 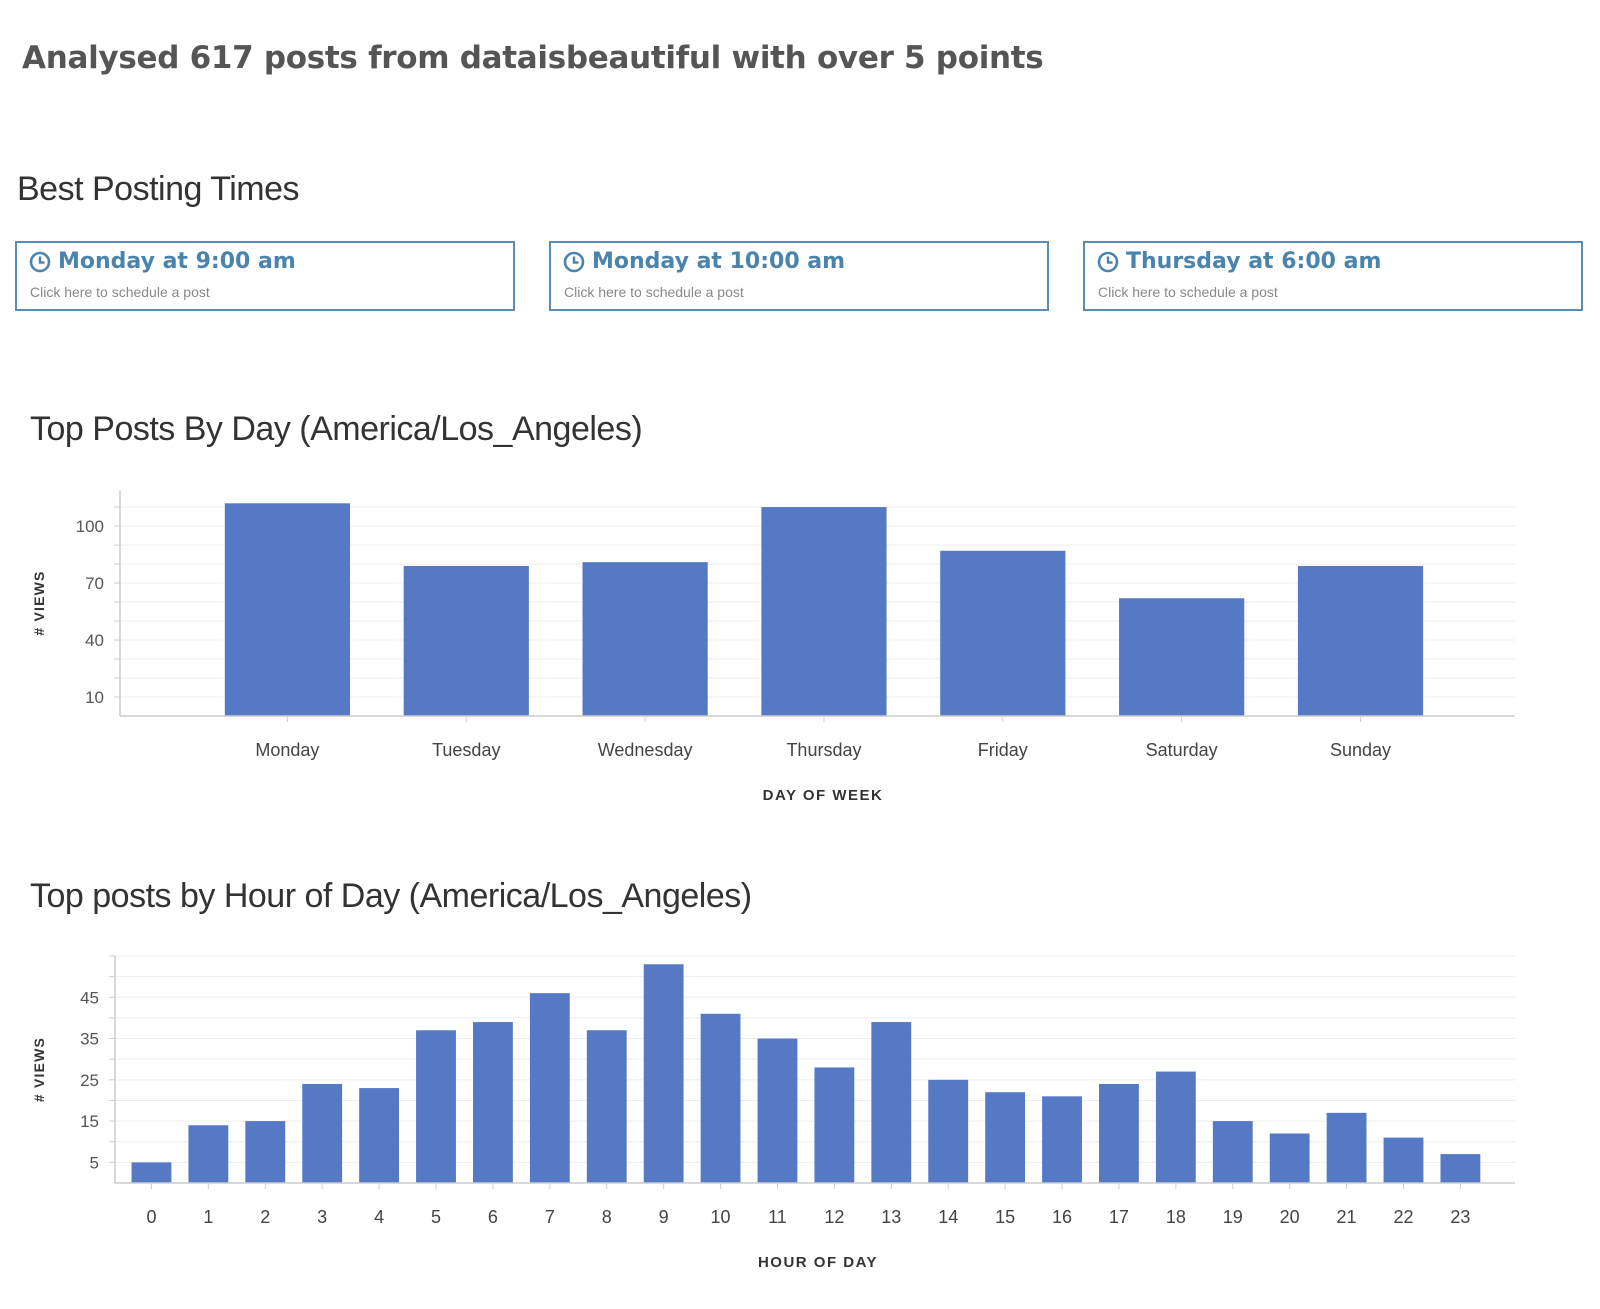 What do you see at coordinates (1062, 1217) in the screenshot?
I see `x-tick-label: 16` at bounding box center [1062, 1217].